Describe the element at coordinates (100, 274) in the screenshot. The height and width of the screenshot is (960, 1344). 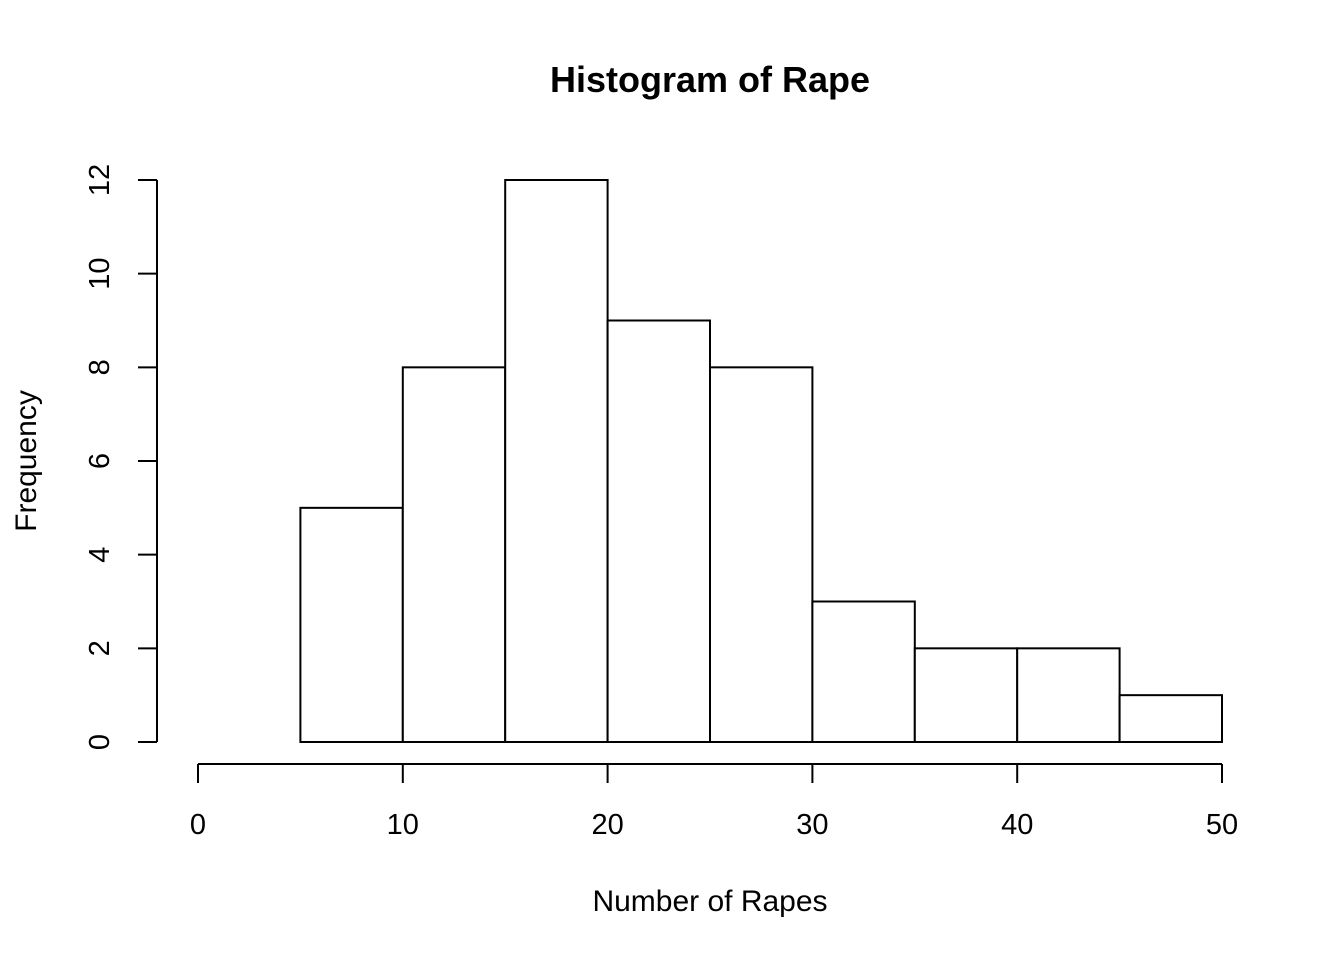
I see `y-tick-label: 10` at that location.